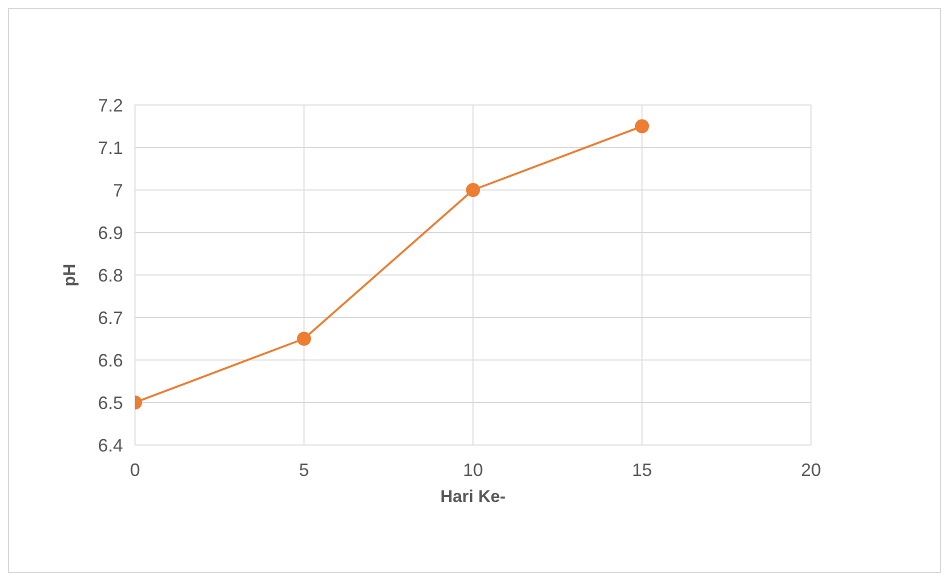  What do you see at coordinates (811, 470) in the screenshot?
I see `x-tick-label: 20` at bounding box center [811, 470].